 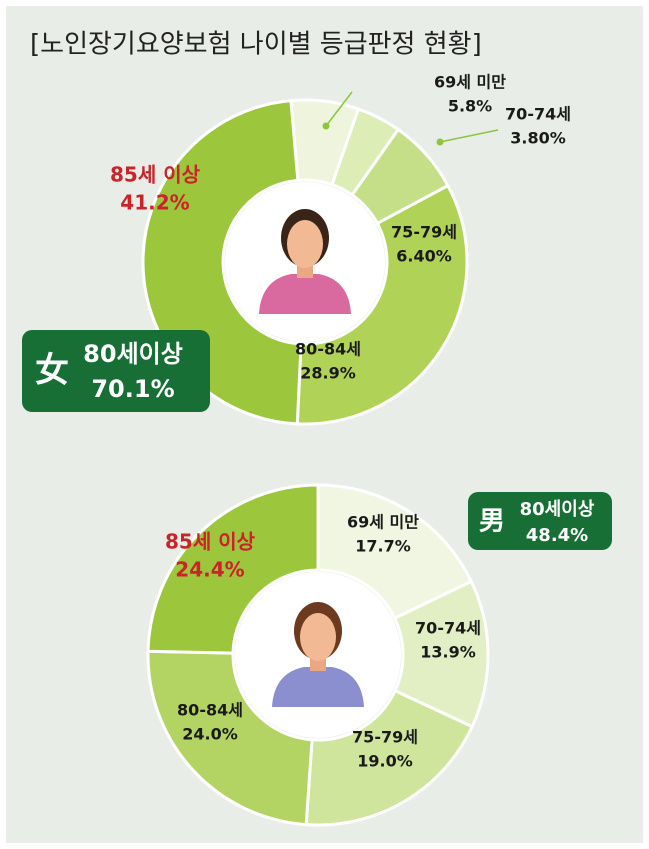 I want to click on slice-value: 17.7%, so click(x=383, y=546).